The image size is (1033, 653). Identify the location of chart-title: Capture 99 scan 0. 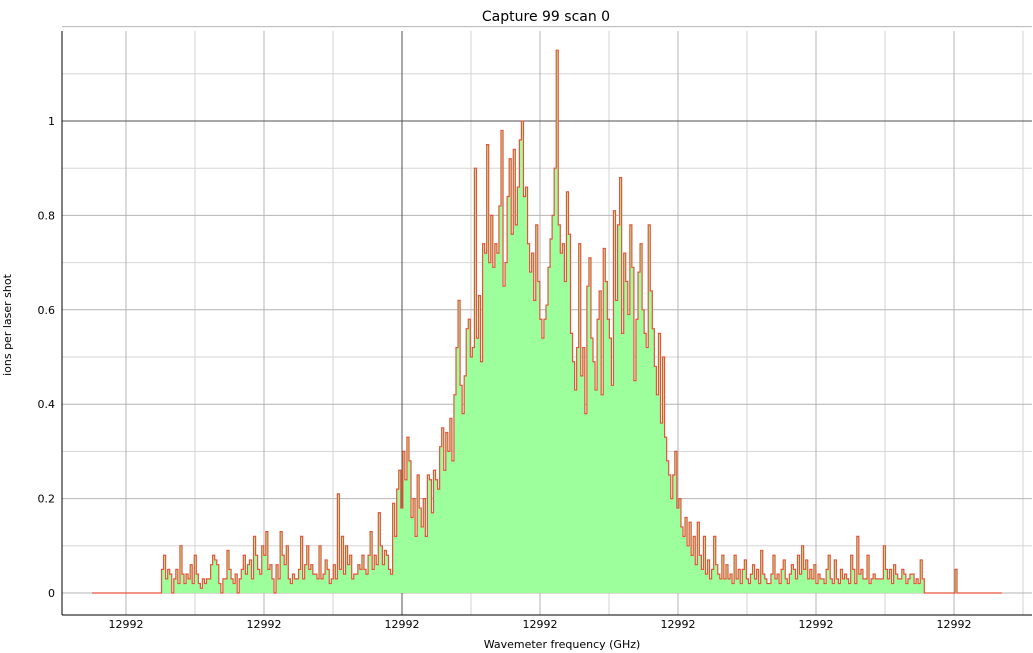
(546, 17).